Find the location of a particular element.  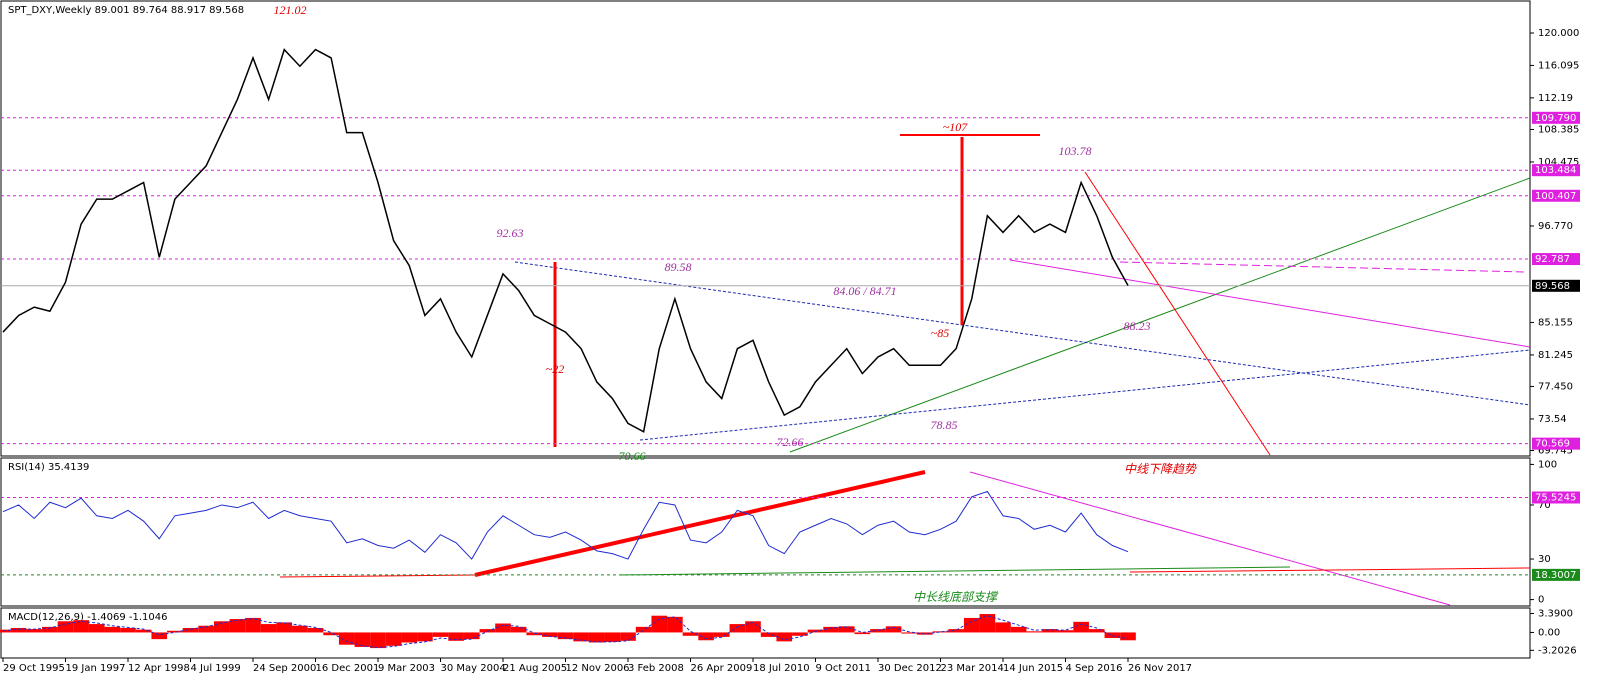

annotation: 89.58 is located at coordinates (678, 267).